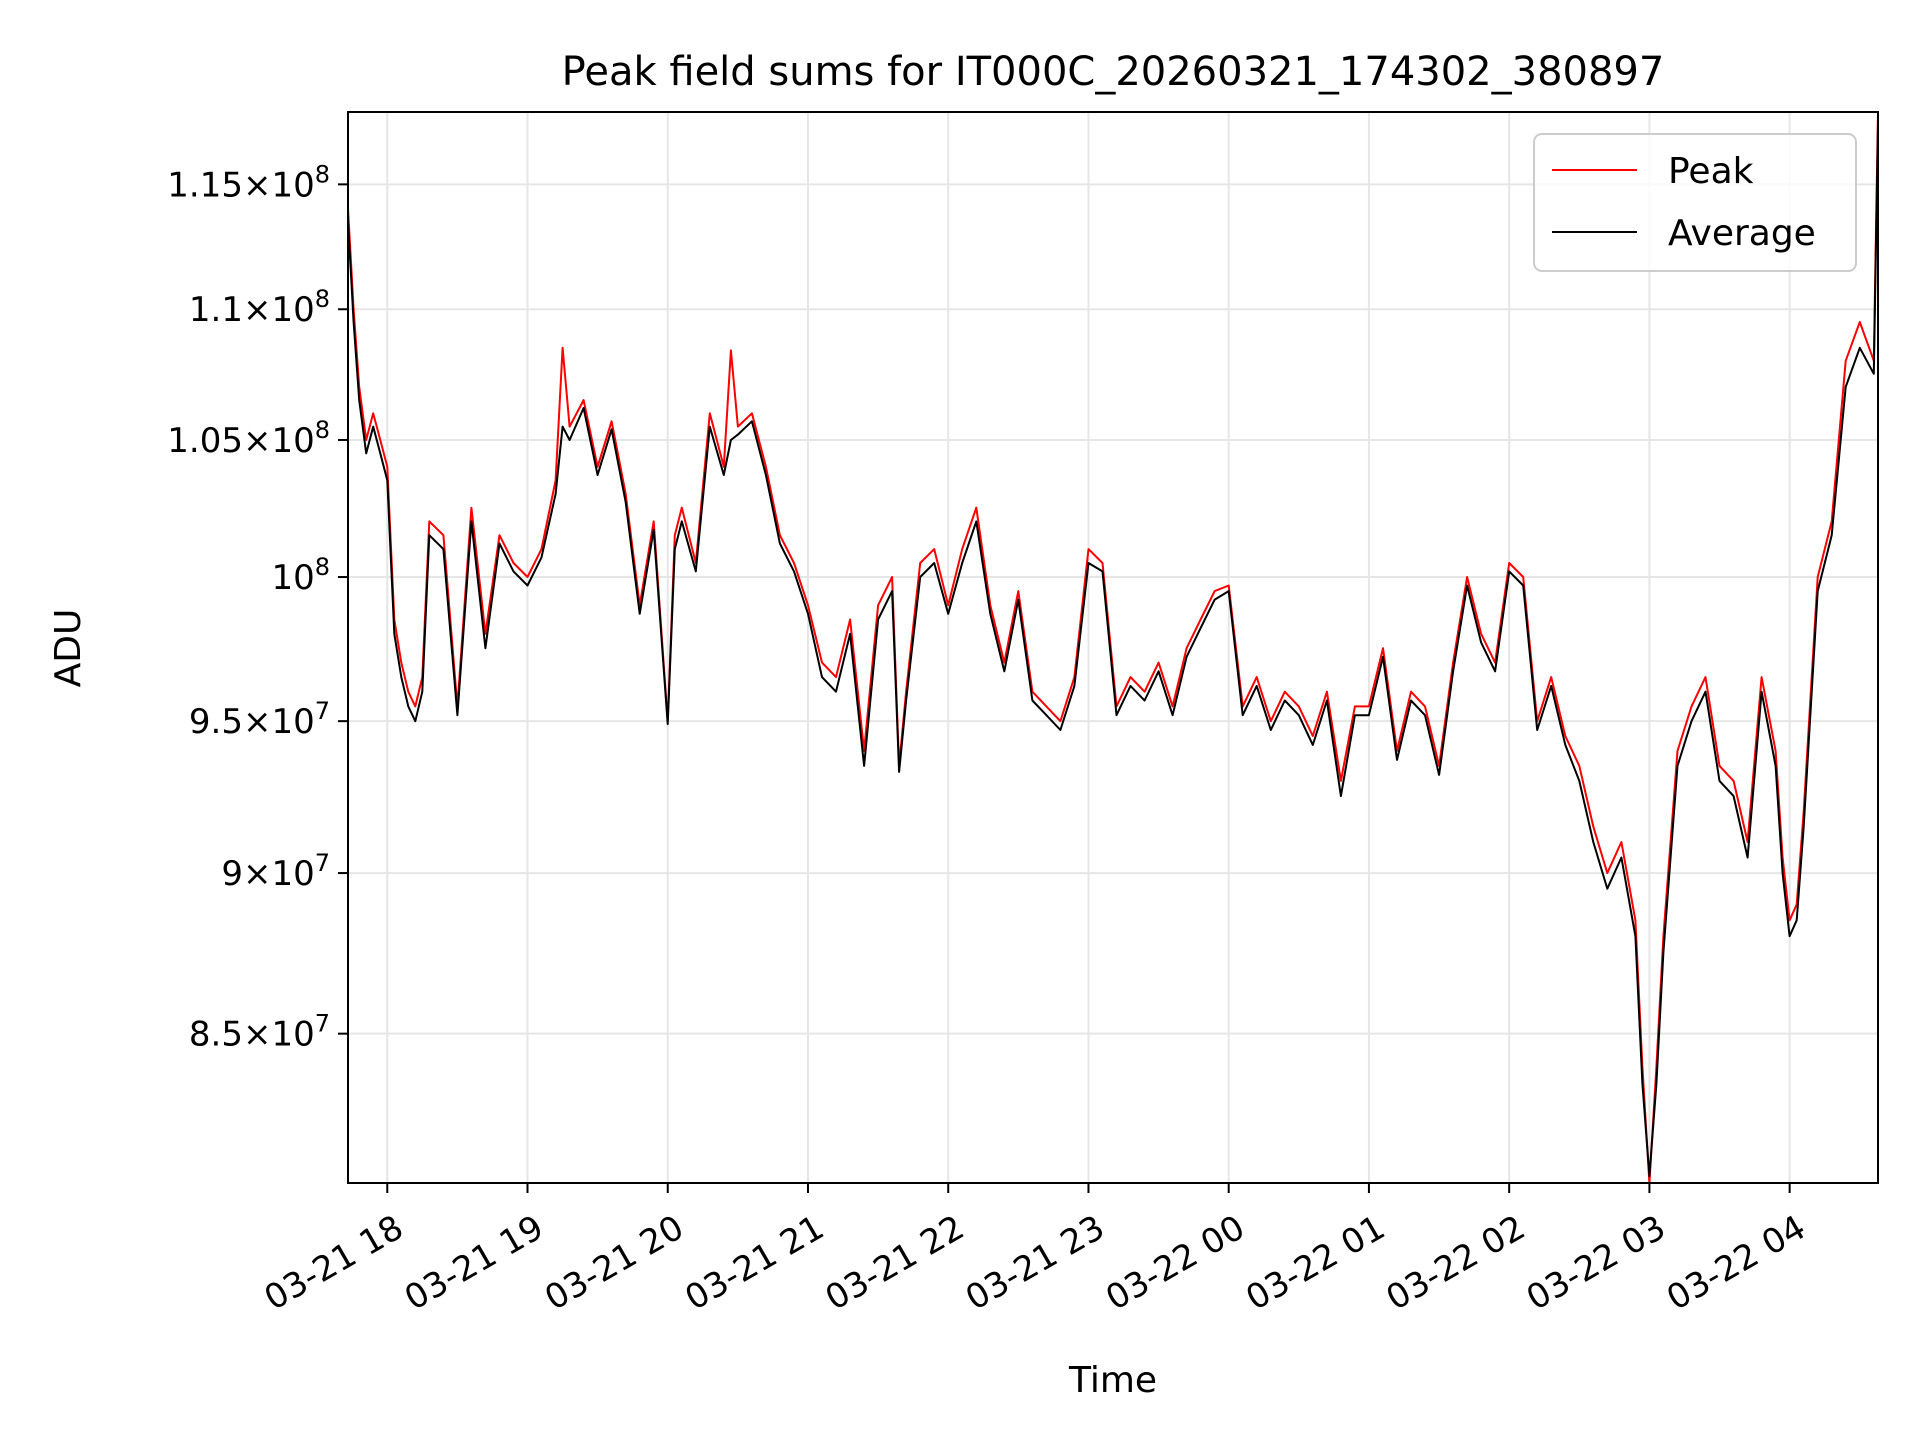 Image resolution: width=1920 pixels, height=1440 pixels. I want to click on legend: Peak Average, so click(1695, 202).